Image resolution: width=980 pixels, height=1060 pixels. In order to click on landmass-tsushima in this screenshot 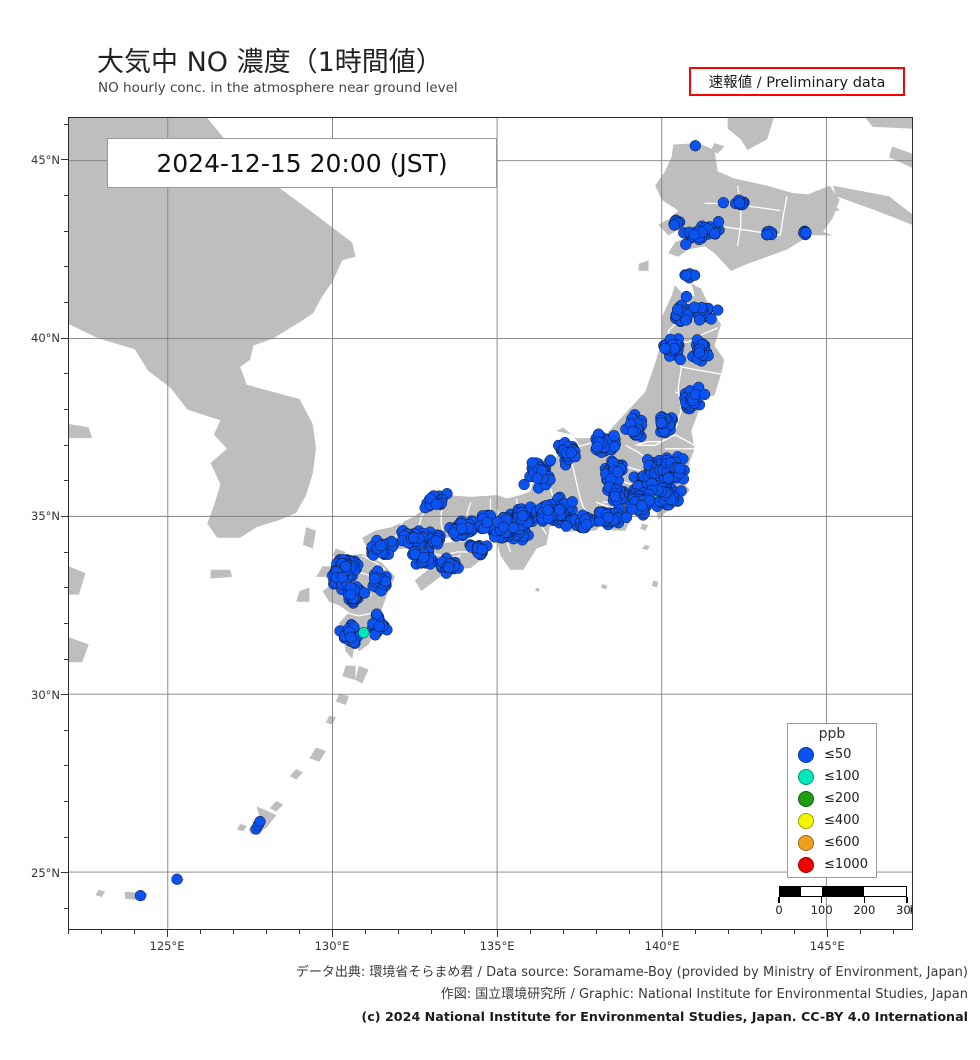, I will do `click(309, 538)`.